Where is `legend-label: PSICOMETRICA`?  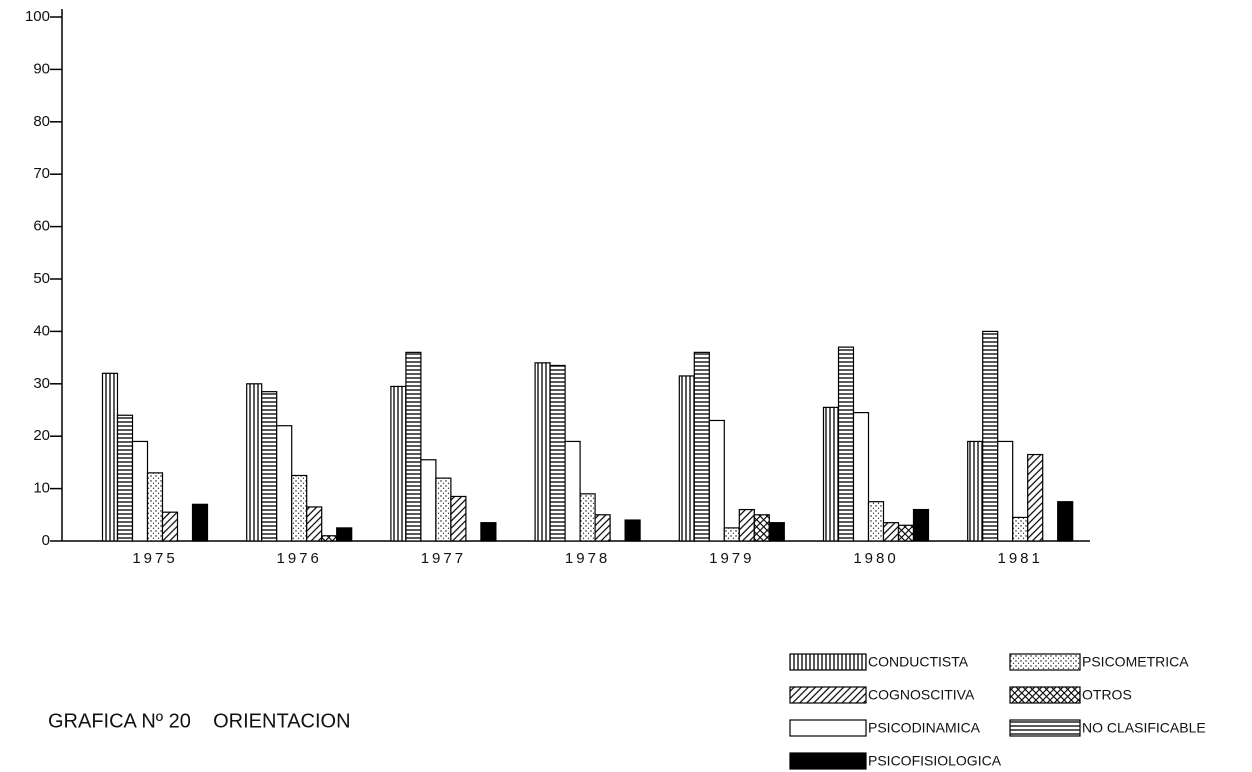 legend-label: PSICOMETRICA is located at coordinates (1135, 662).